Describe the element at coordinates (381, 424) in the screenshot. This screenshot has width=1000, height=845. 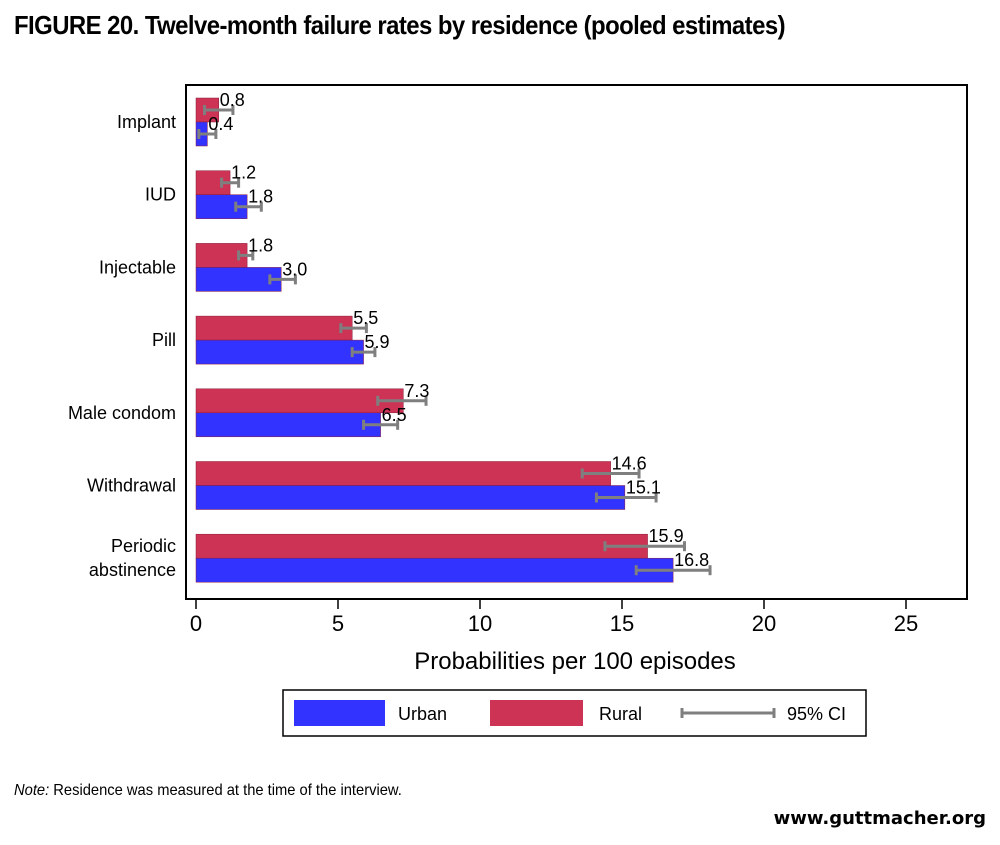
I see `ci-urban-male-condom` at that location.